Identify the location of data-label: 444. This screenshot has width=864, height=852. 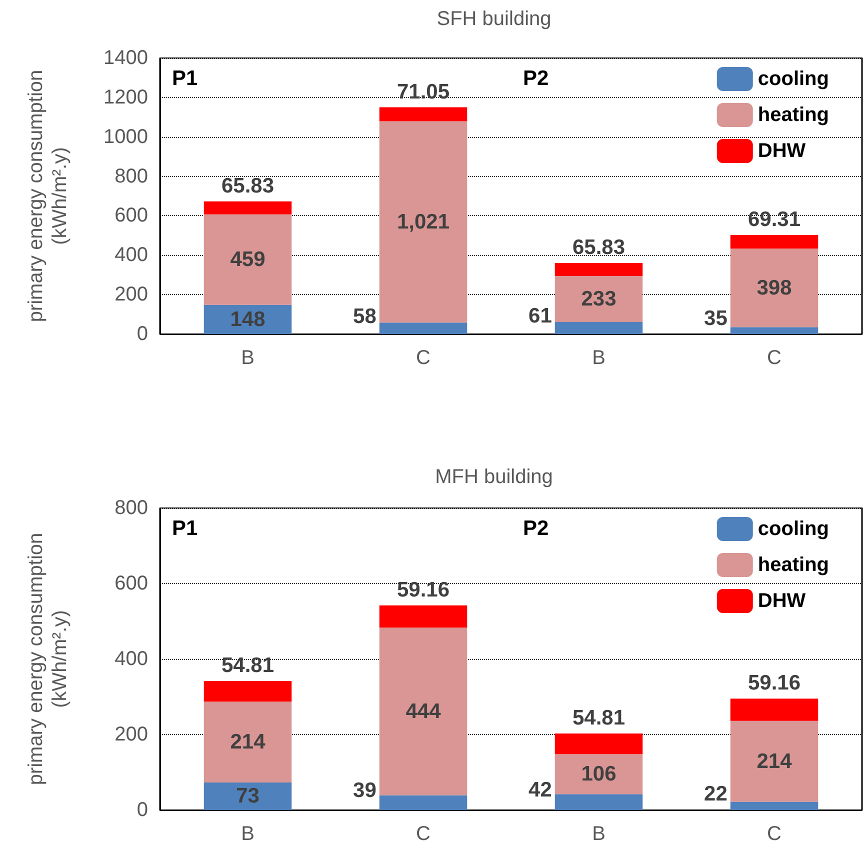
(424, 711).